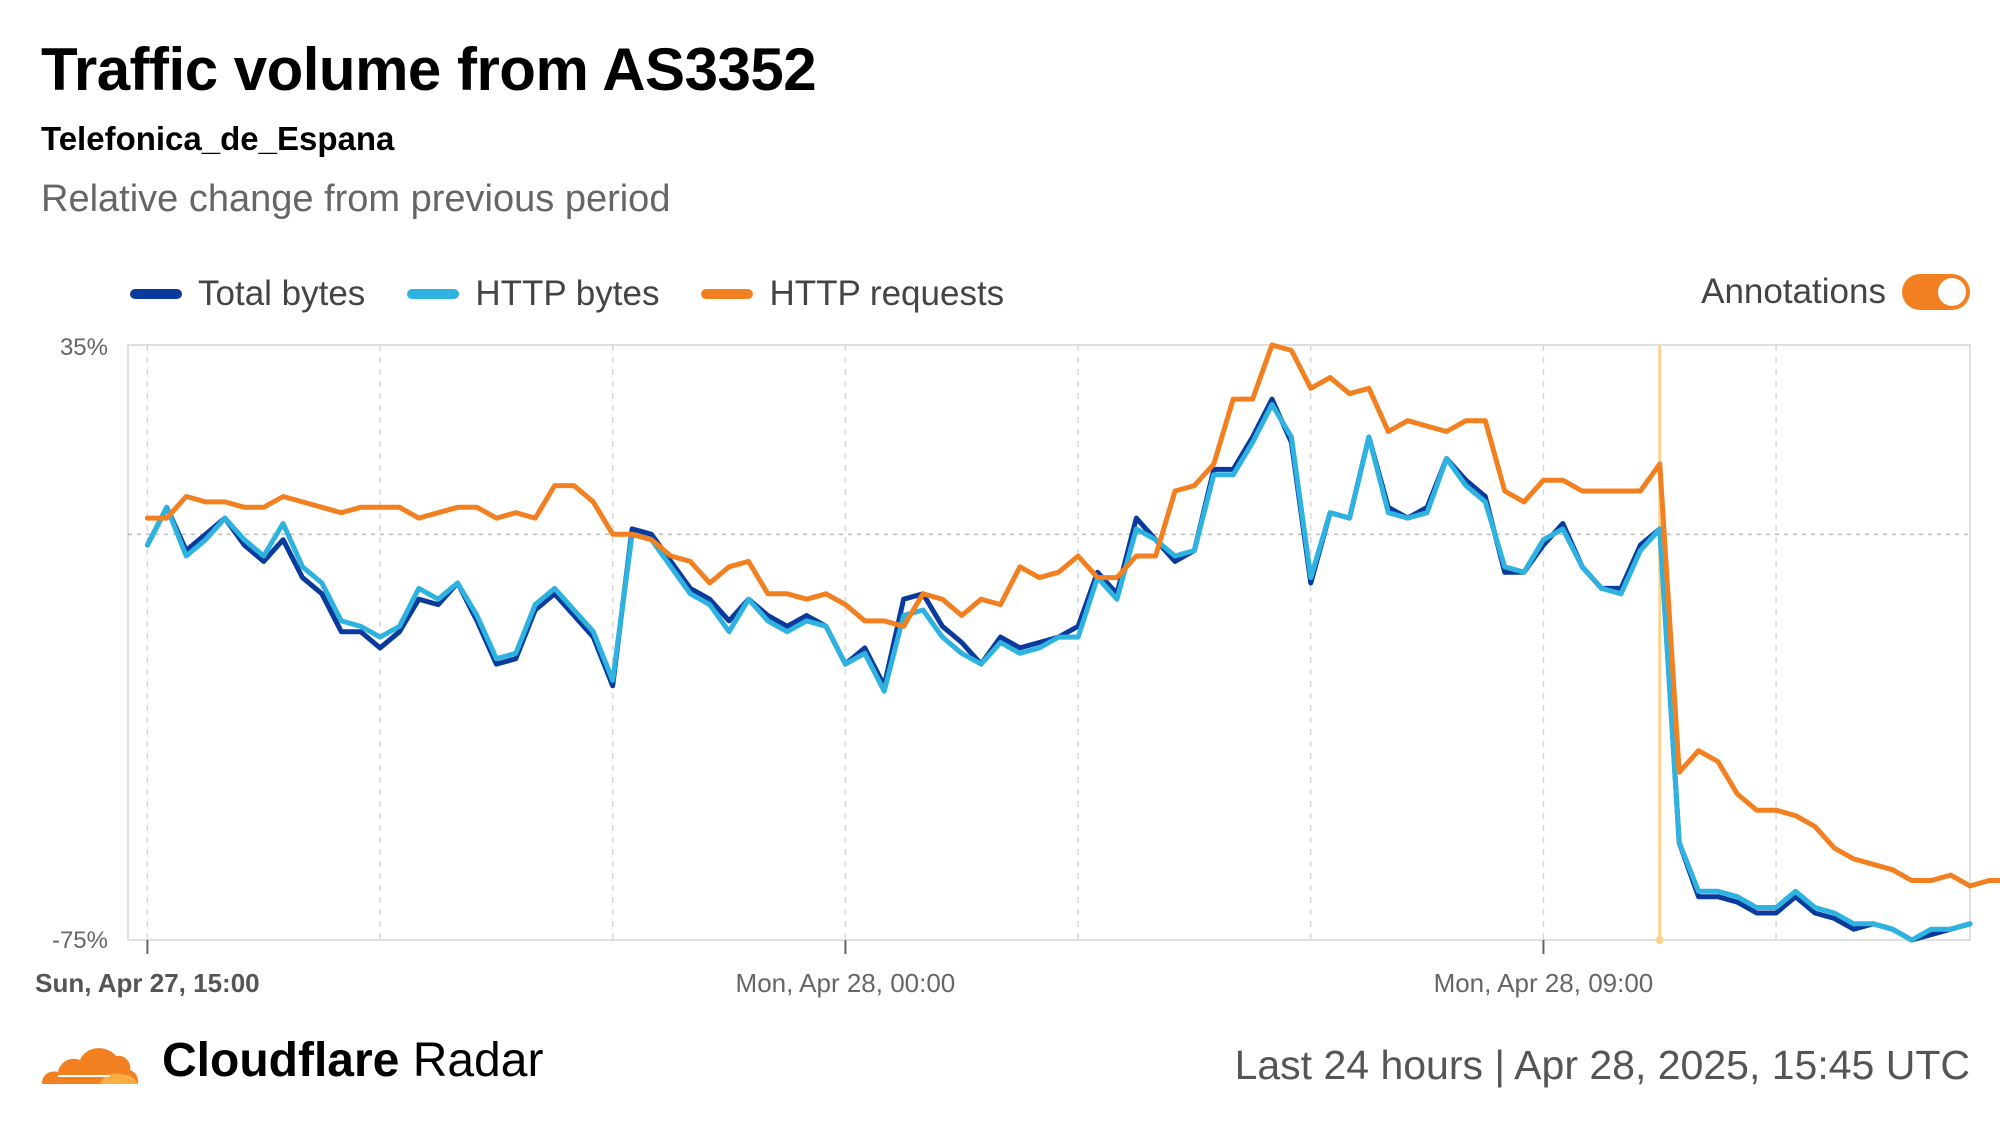 The image size is (2000, 1125). I want to click on legend-swatch-http-requests, so click(727, 294).